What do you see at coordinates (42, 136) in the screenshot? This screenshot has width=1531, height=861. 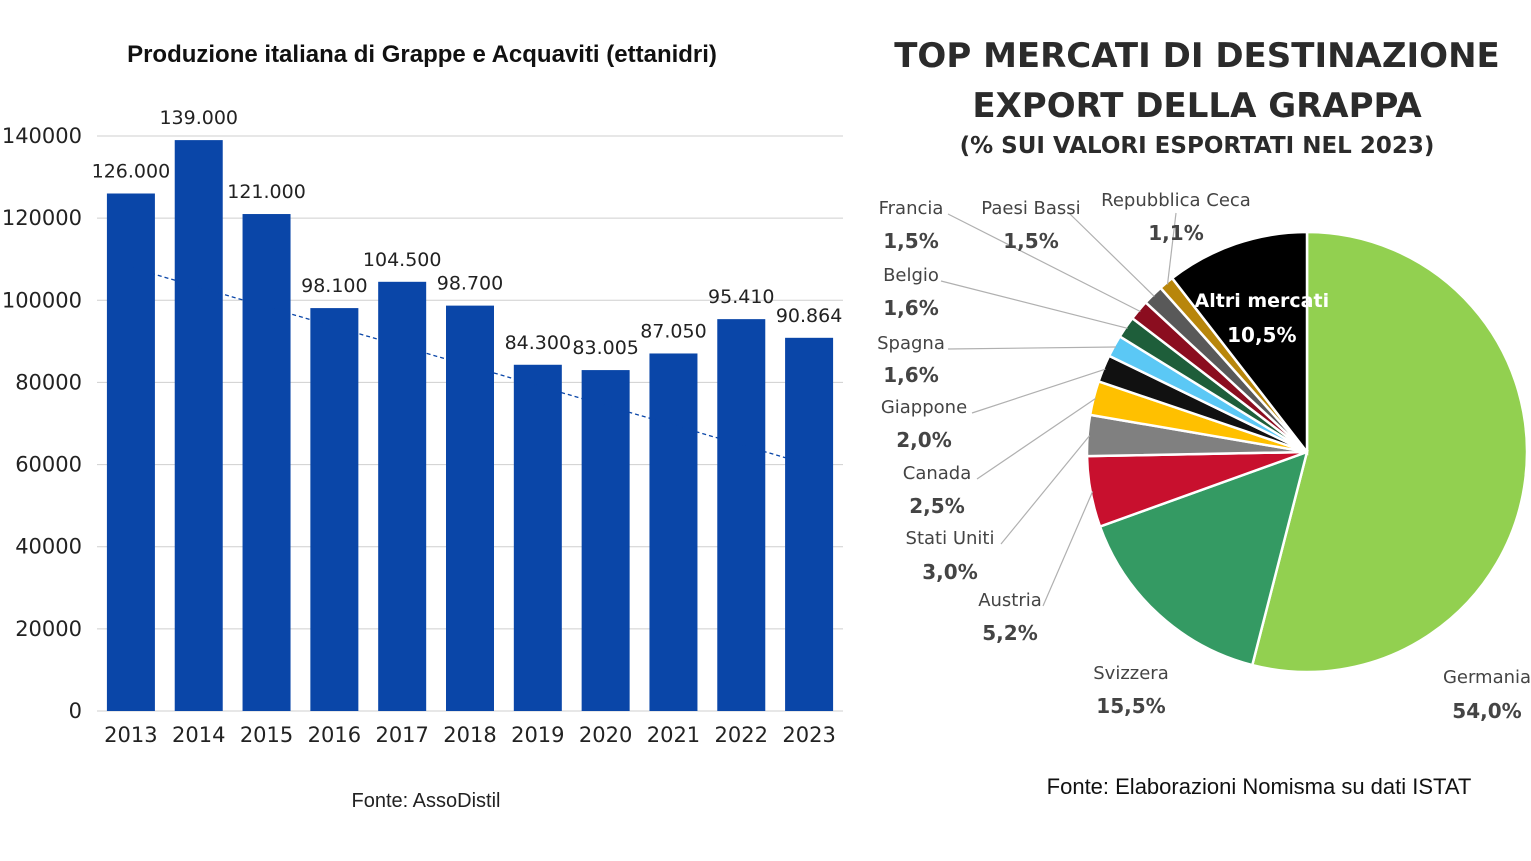 I see `y-tick-label: 140000` at bounding box center [42, 136].